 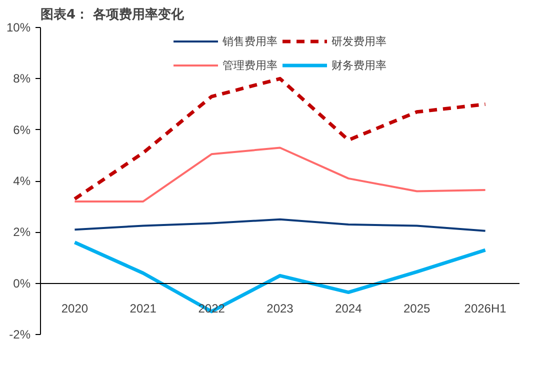 I want to click on y-tick-label: 2%, so click(x=22, y=232).